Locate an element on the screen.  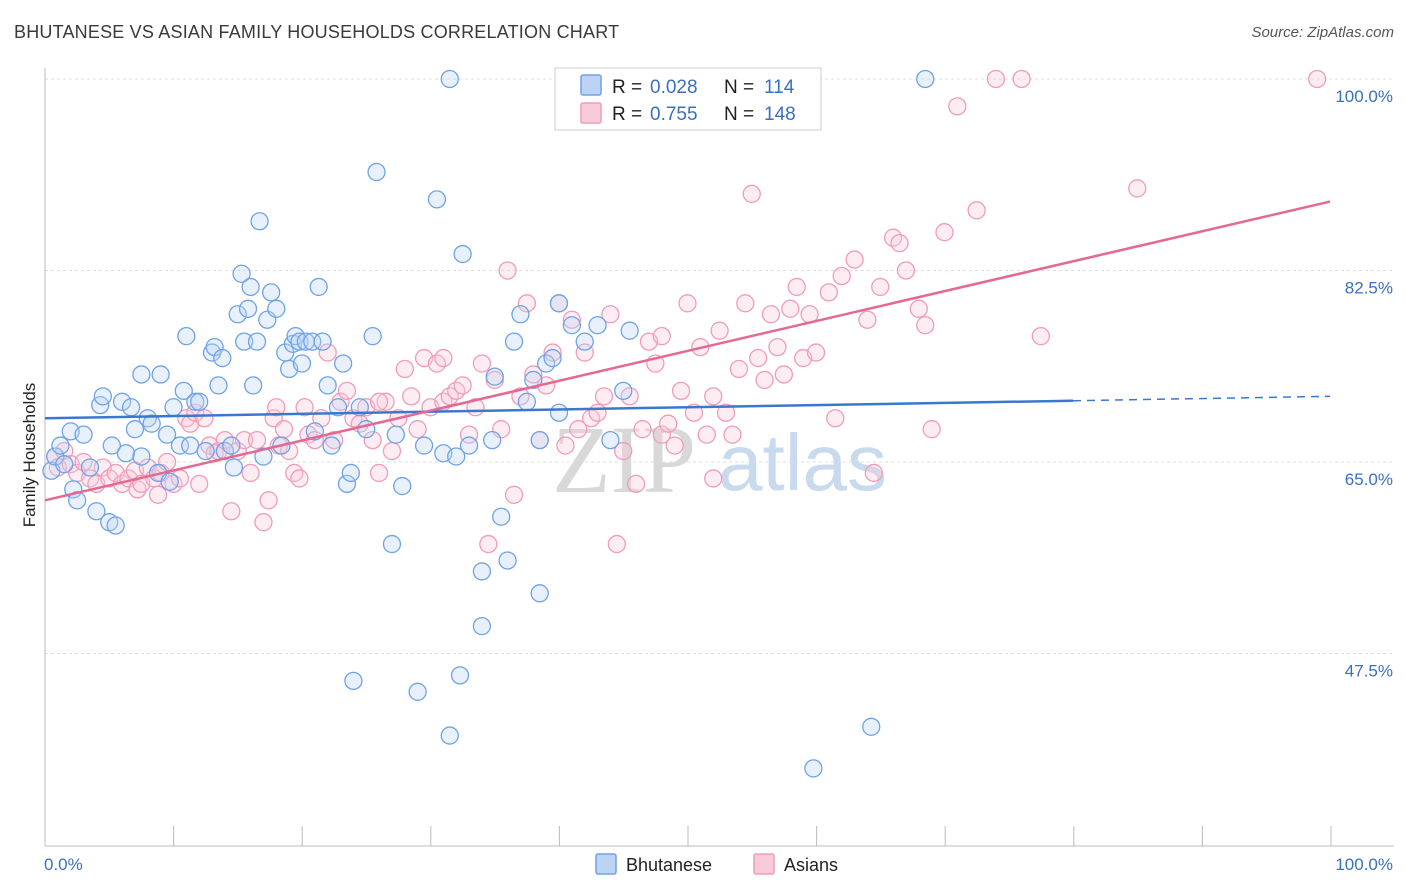
y-tick-label-1: 82.5% is located at coordinates (1369, 288).